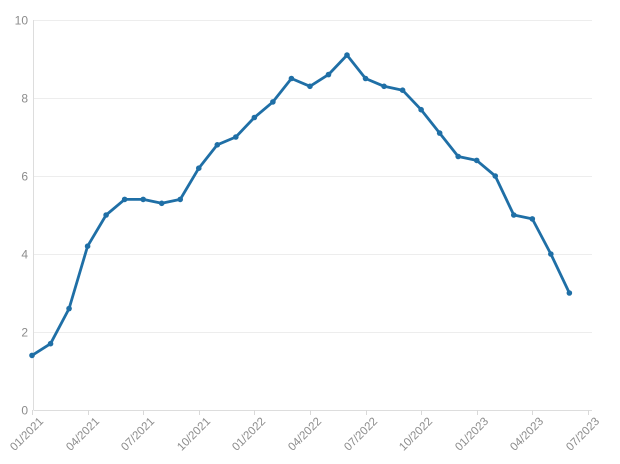 This screenshot has width=620, height=464. What do you see at coordinates (24, 411) in the screenshot?
I see `y-tick-label: 0` at bounding box center [24, 411].